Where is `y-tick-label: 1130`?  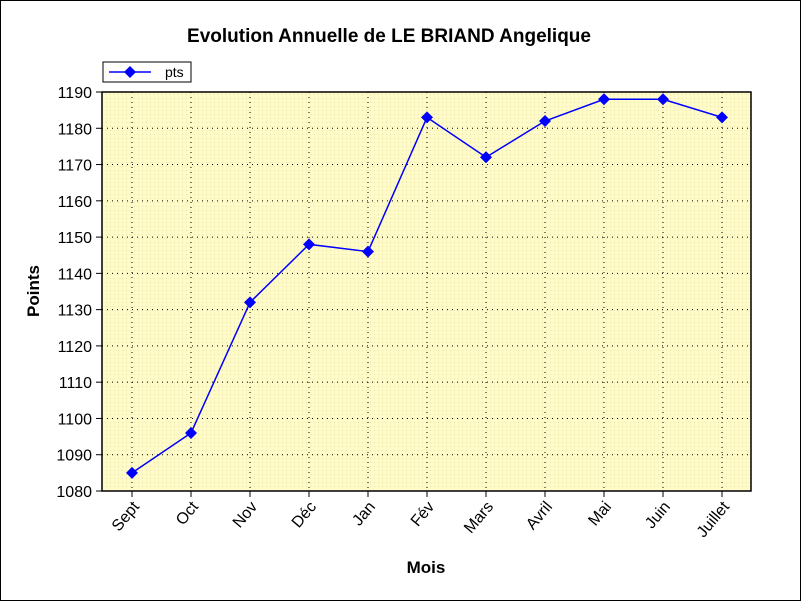 y-tick-label: 1130 is located at coordinates (75, 311).